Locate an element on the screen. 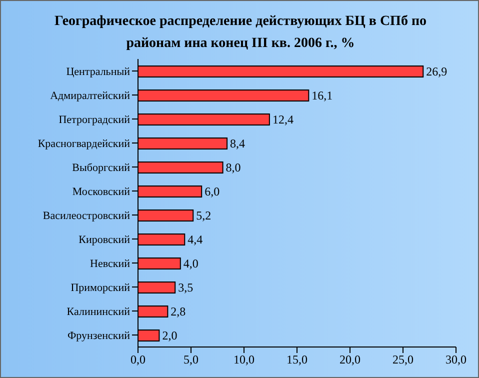 Image resolution: width=479 pixels, height=378 pixels. x-tick-label: 25,0 is located at coordinates (403, 359).